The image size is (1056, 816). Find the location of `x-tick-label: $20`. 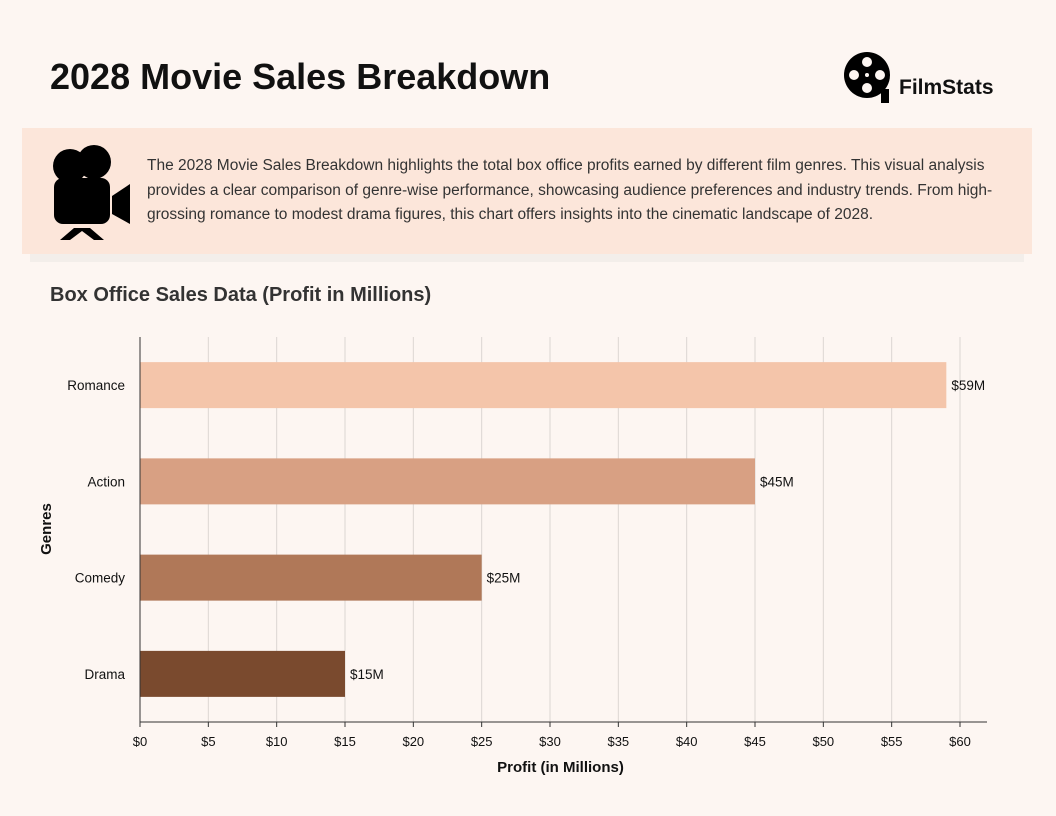

x-tick-label: $20 is located at coordinates (413, 741).